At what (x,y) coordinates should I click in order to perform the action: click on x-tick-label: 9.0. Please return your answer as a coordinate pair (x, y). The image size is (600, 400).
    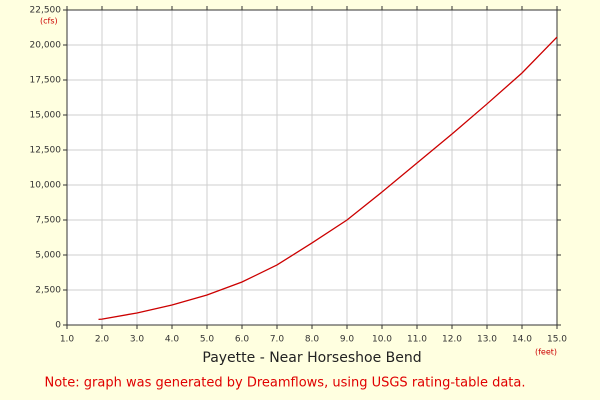
    Looking at the image, I should click on (347, 340).